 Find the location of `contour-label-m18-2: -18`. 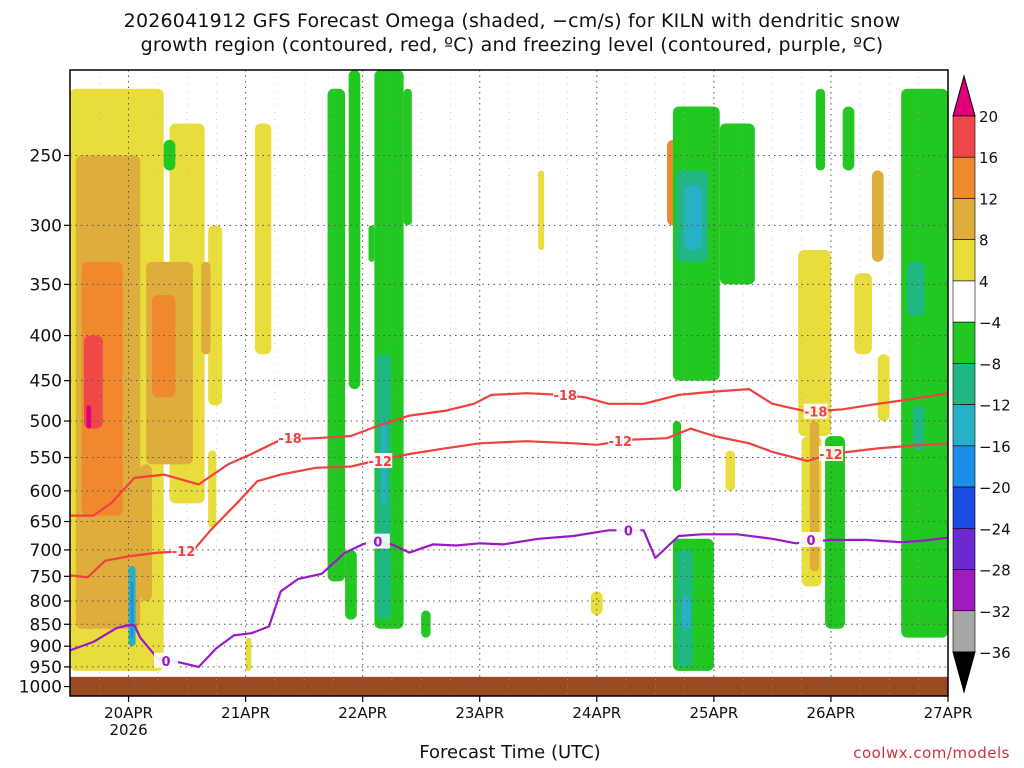

contour-label-m18-2: -18 is located at coordinates (816, 413).